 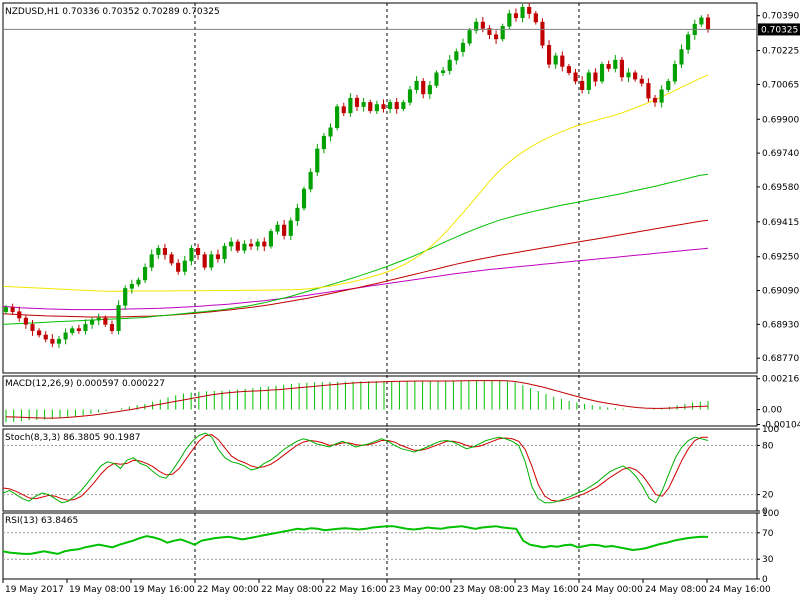 What do you see at coordinates (402, 403) in the screenshot?
I see `macd-panel: 0.002163 0.00 -0.001047` at bounding box center [402, 403].